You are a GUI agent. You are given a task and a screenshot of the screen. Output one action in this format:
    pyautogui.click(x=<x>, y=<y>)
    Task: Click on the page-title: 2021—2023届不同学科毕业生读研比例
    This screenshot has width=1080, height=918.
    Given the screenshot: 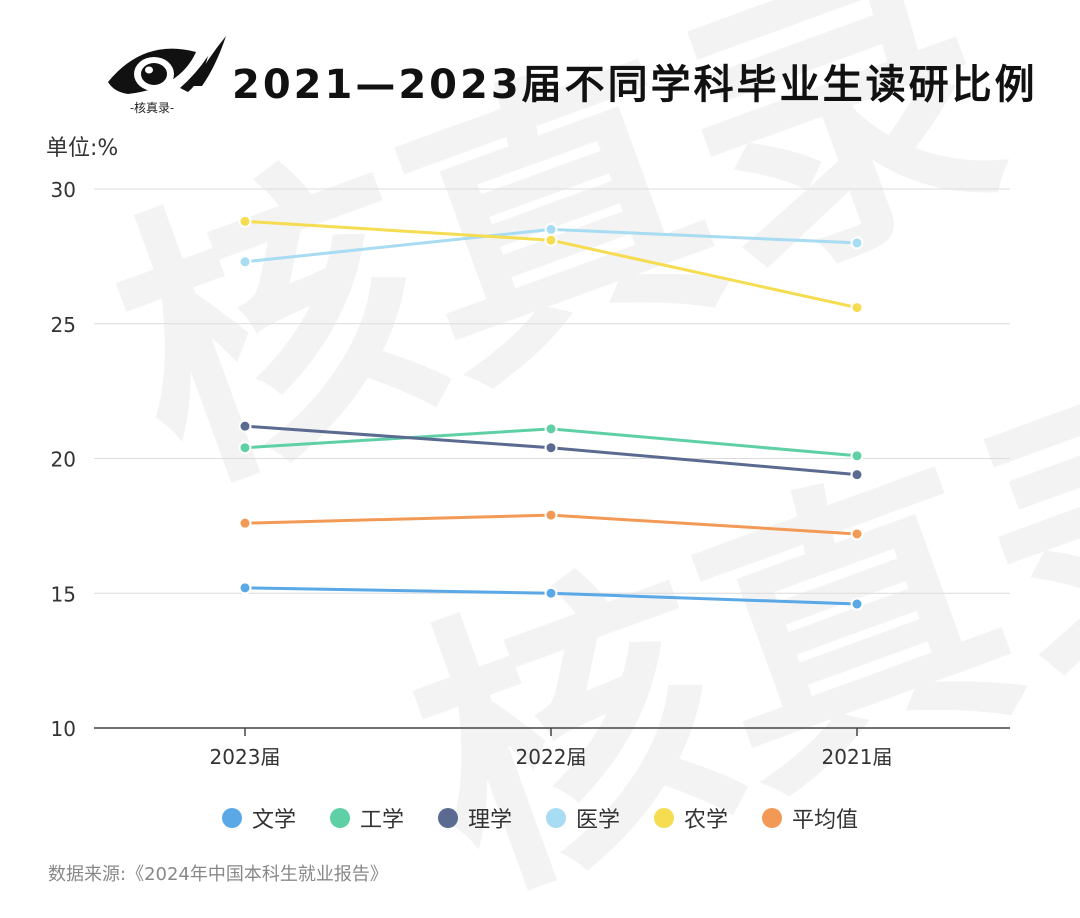 What is the action you would take?
    pyautogui.click(x=635, y=85)
    